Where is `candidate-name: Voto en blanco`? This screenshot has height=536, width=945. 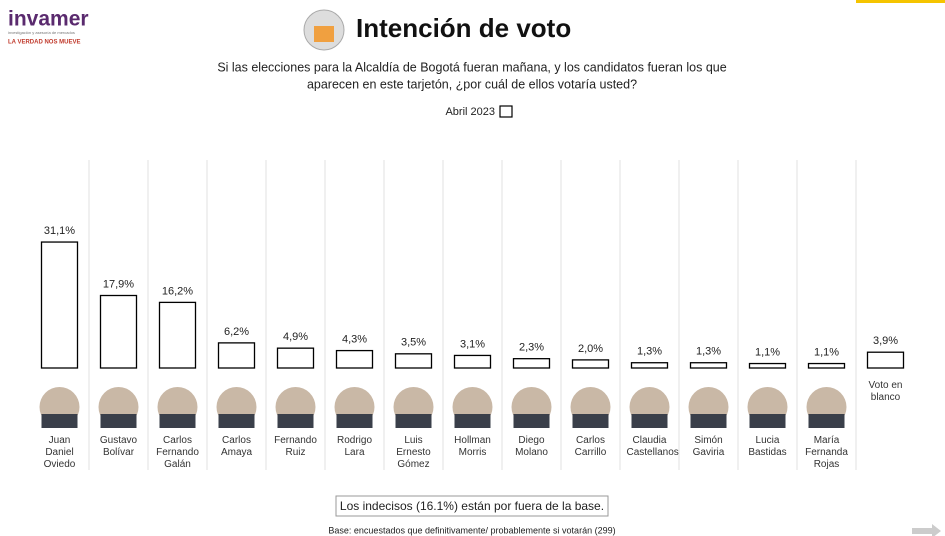
candidate-name: Voto en blanco is located at coordinates (885, 391).